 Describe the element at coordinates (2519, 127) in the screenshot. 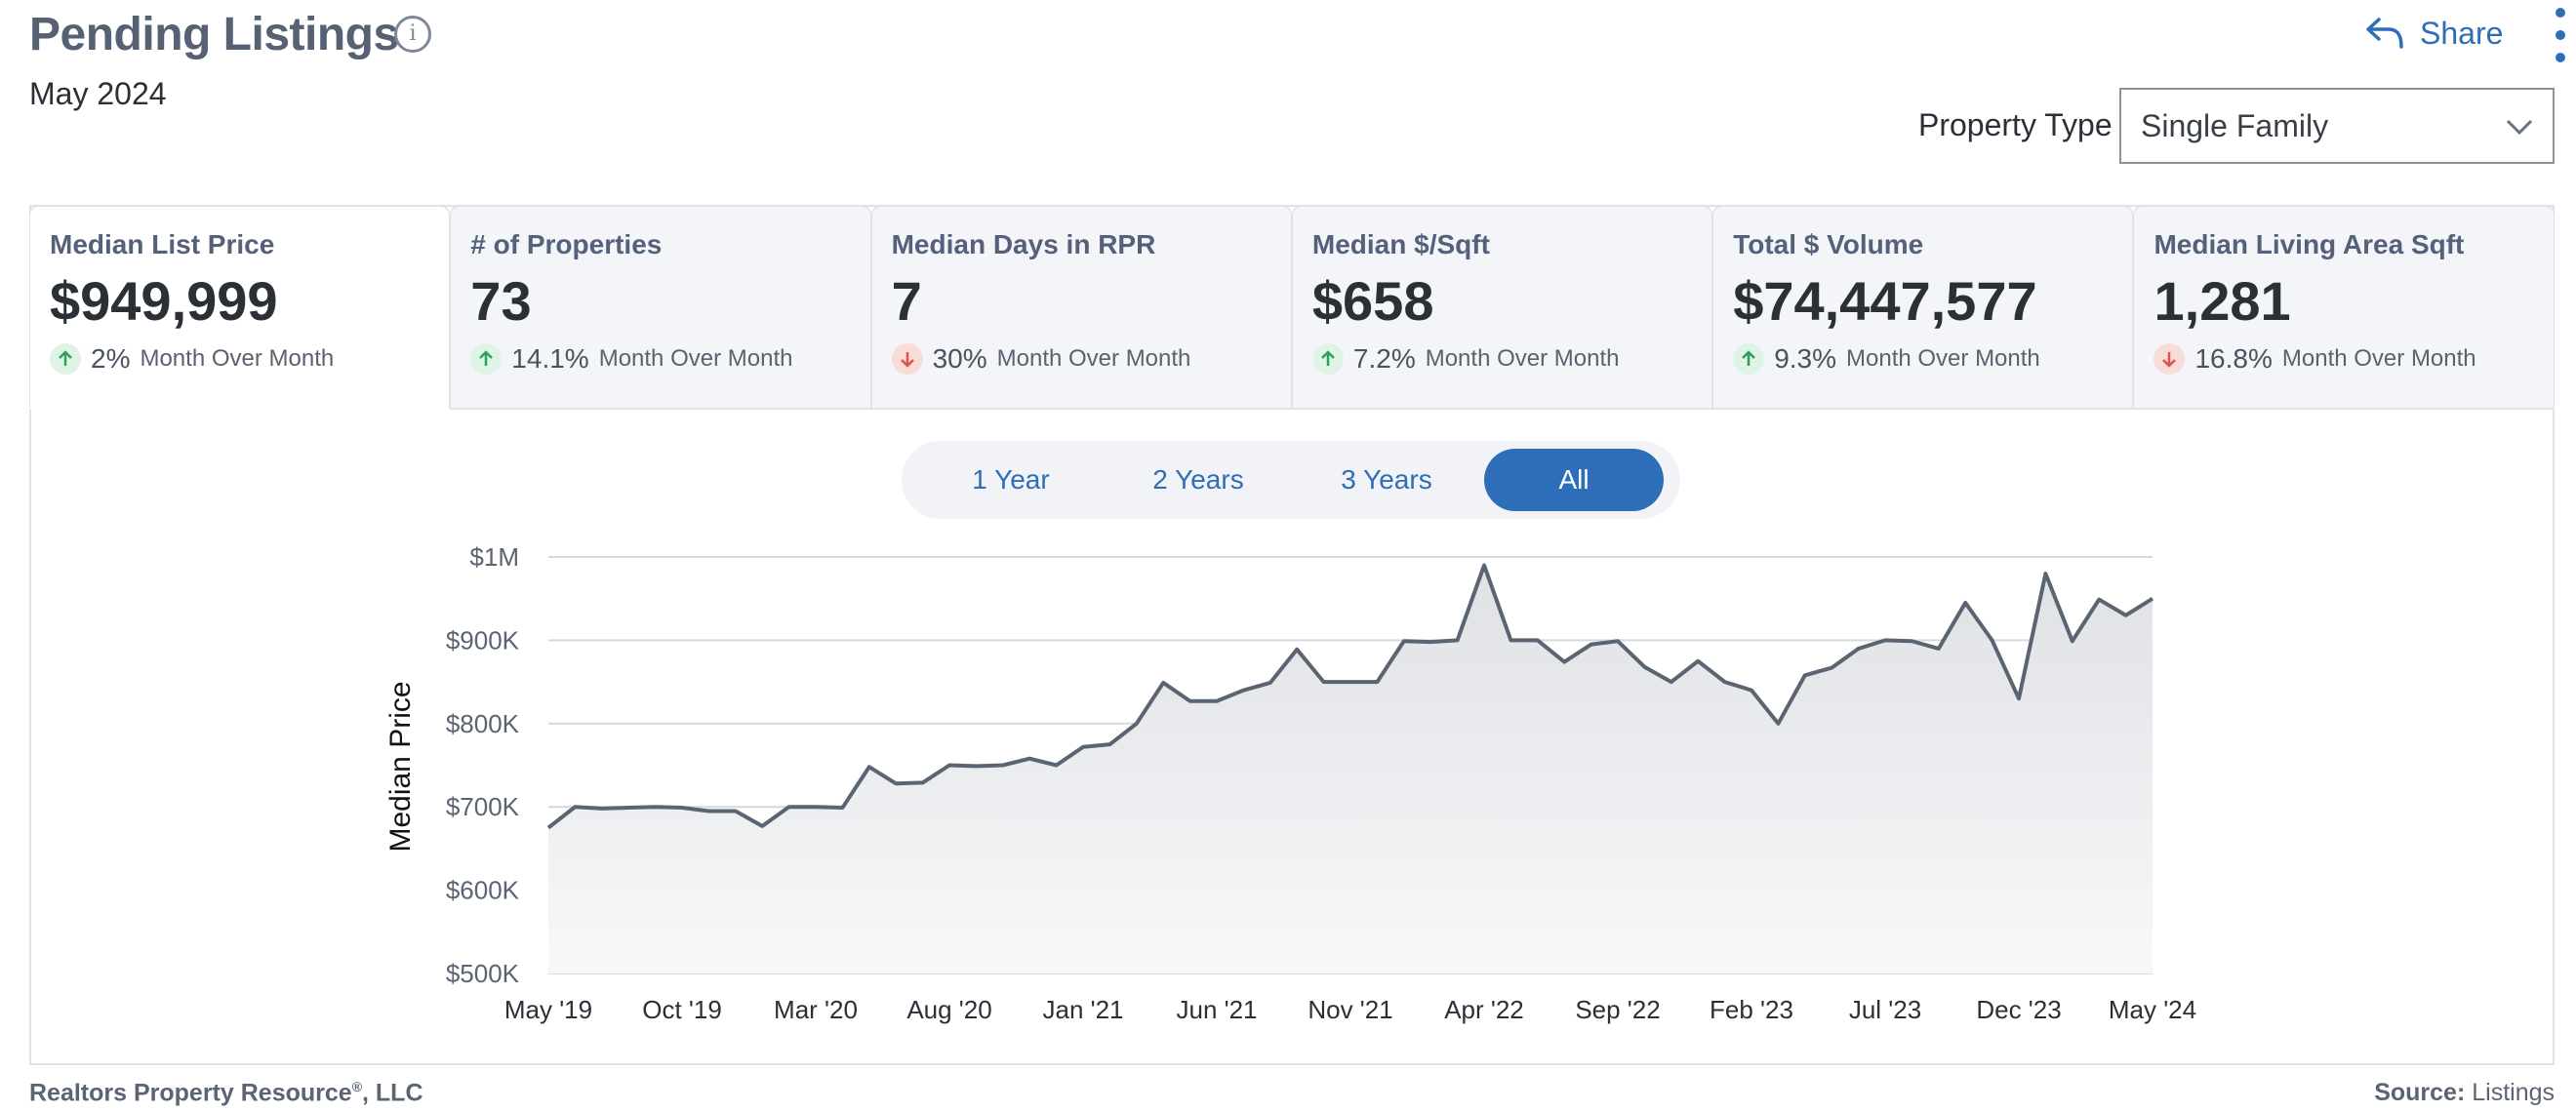

I see `chevron-down-icon` at that location.